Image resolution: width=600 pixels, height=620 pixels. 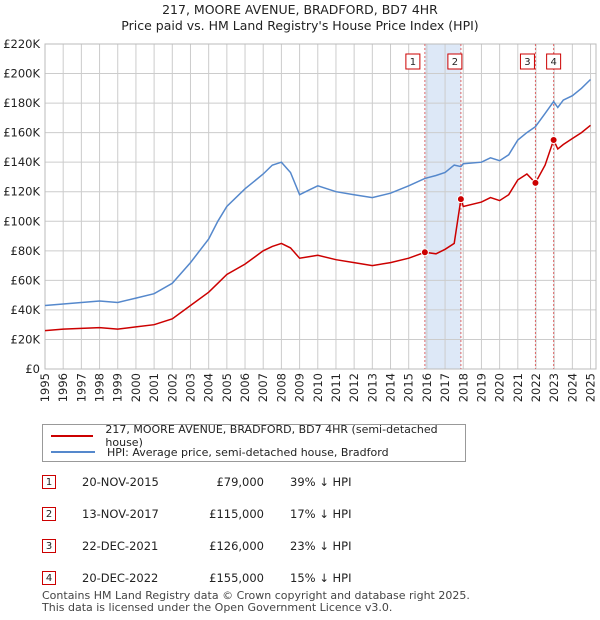 I want to click on sale-label-number: 2, so click(x=455, y=62).